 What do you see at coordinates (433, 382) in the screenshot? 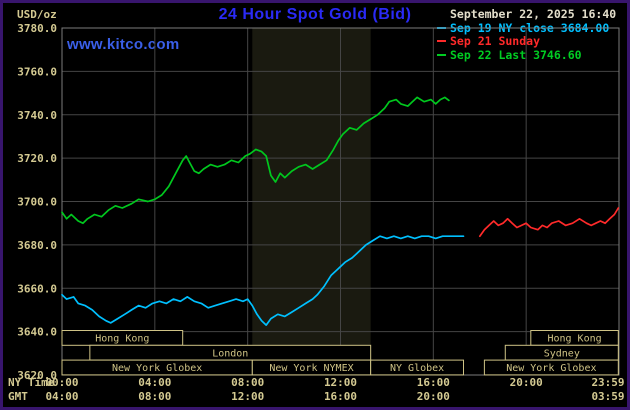
I see `x-tick-label-ny: 16:00` at bounding box center [433, 382].